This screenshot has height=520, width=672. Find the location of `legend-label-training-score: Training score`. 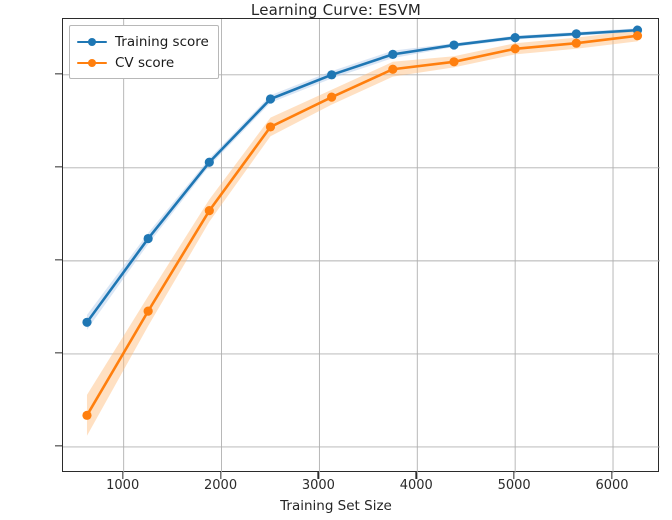

legend-label-training-score: Training score is located at coordinates (162, 41).